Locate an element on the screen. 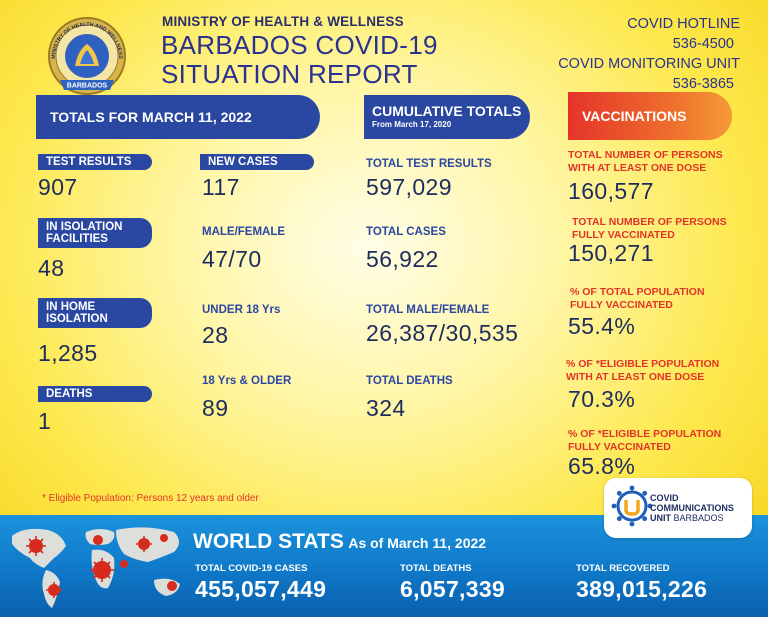 Image resolution: width=768 pixels, height=617 pixels. world-recovered-label: TOTAL RECOVERED is located at coordinates (623, 568).